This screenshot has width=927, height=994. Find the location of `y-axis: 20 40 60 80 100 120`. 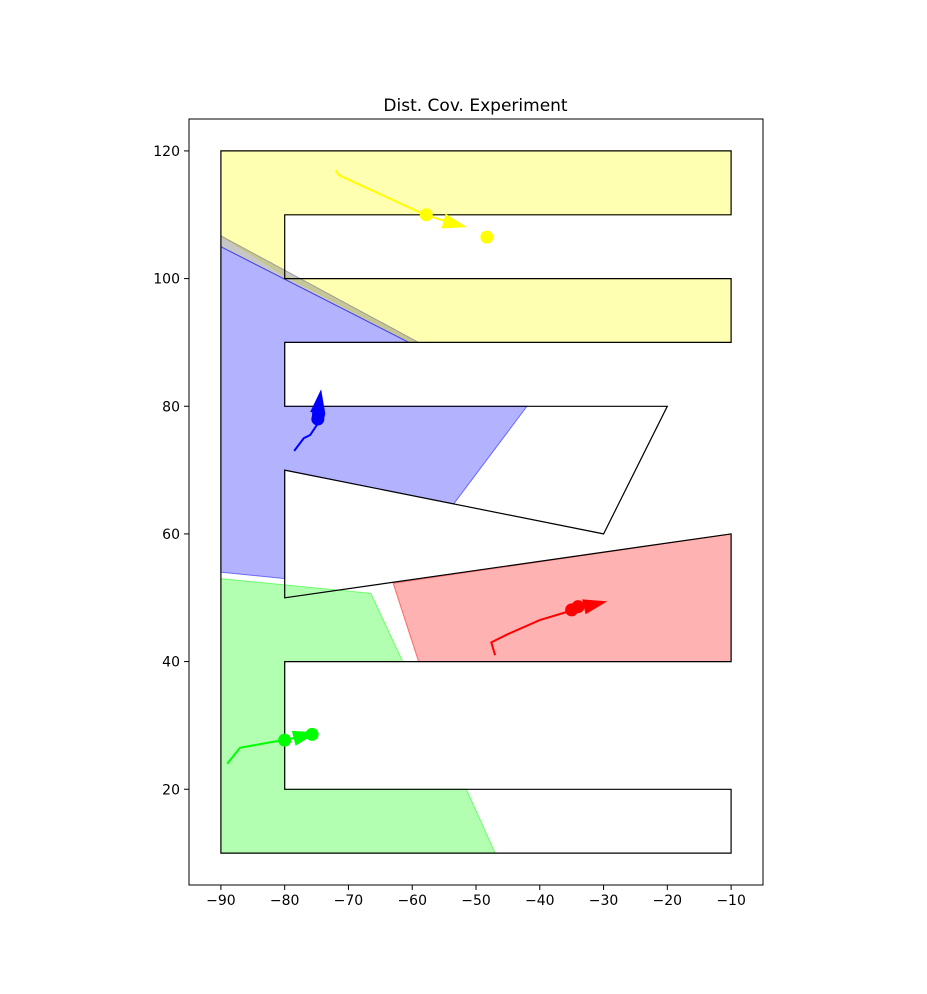

y-axis: 20 40 60 80 100 120 is located at coordinates (171, 471).